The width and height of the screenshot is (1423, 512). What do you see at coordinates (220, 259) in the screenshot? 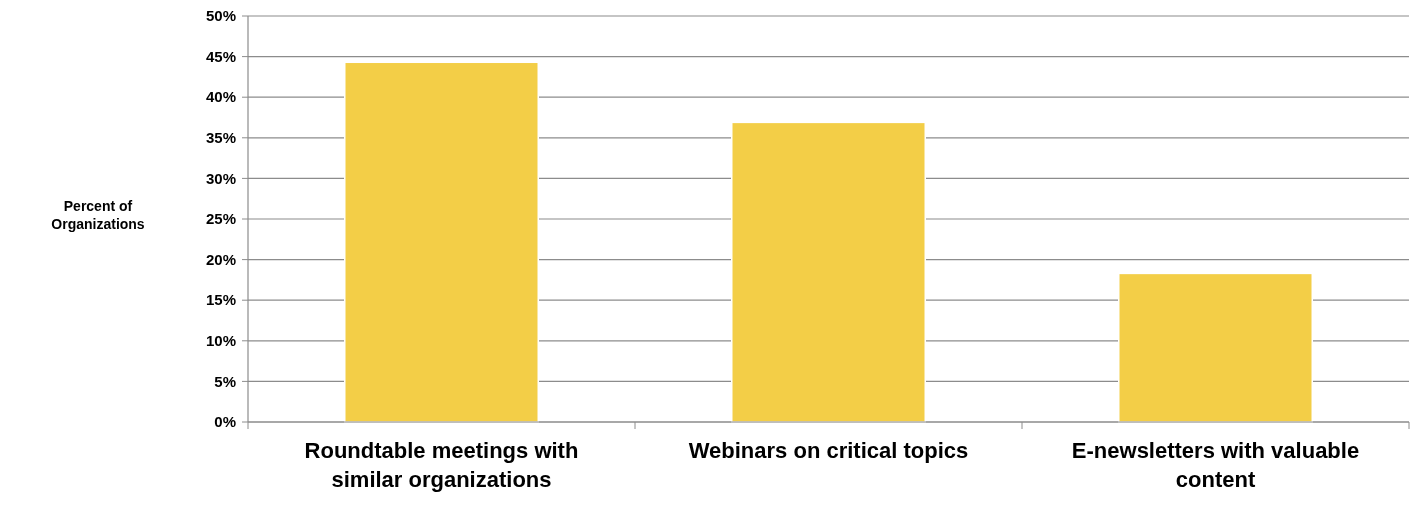
I see `y-tick-label: 20%` at bounding box center [220, 259].